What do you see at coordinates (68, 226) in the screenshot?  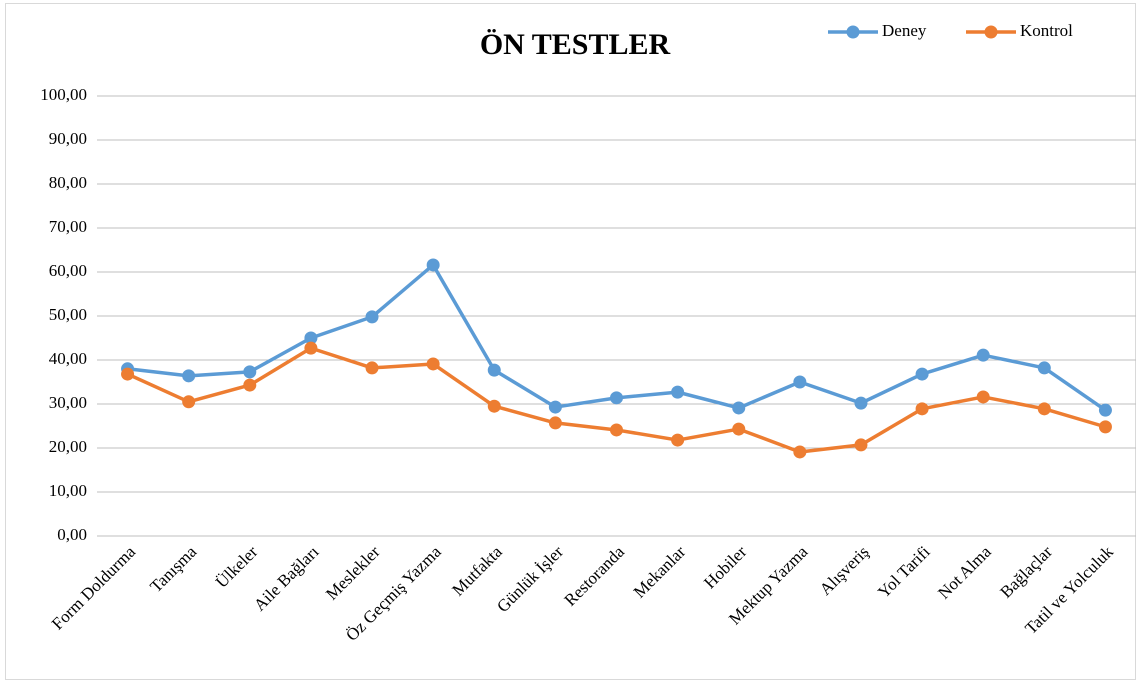 I see `y-tick-label: 70,00` at bounding box center [68, 226].